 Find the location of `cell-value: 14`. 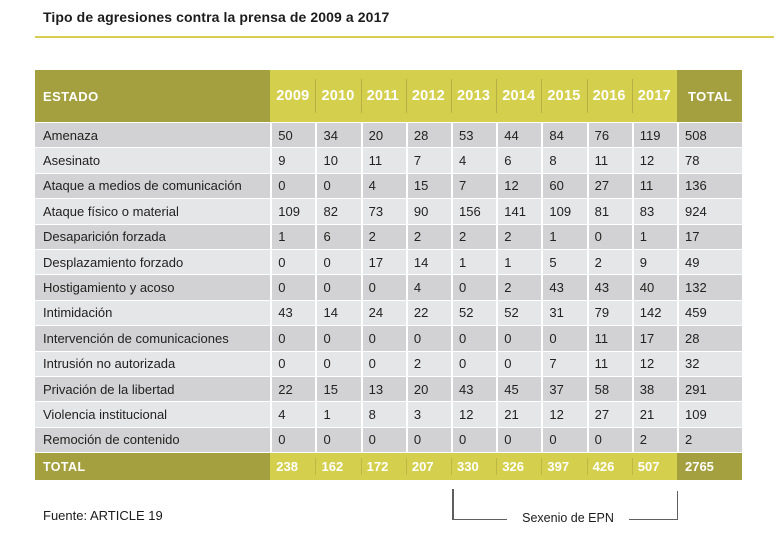

cell-value: 14 is located at coordinates (428, 262).